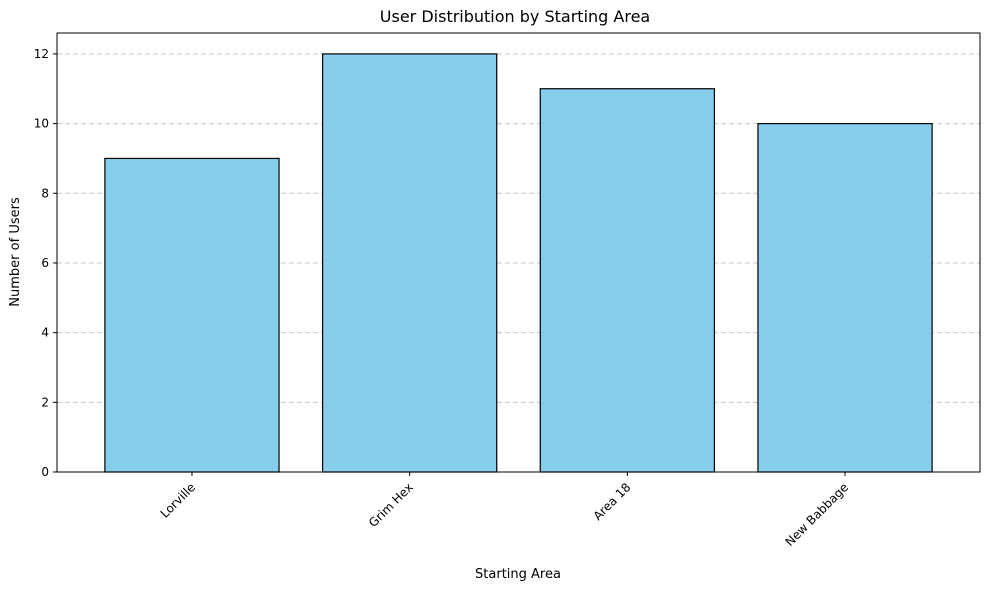  I want to click on x-tick-label: New Babbage, so click(816, 514).